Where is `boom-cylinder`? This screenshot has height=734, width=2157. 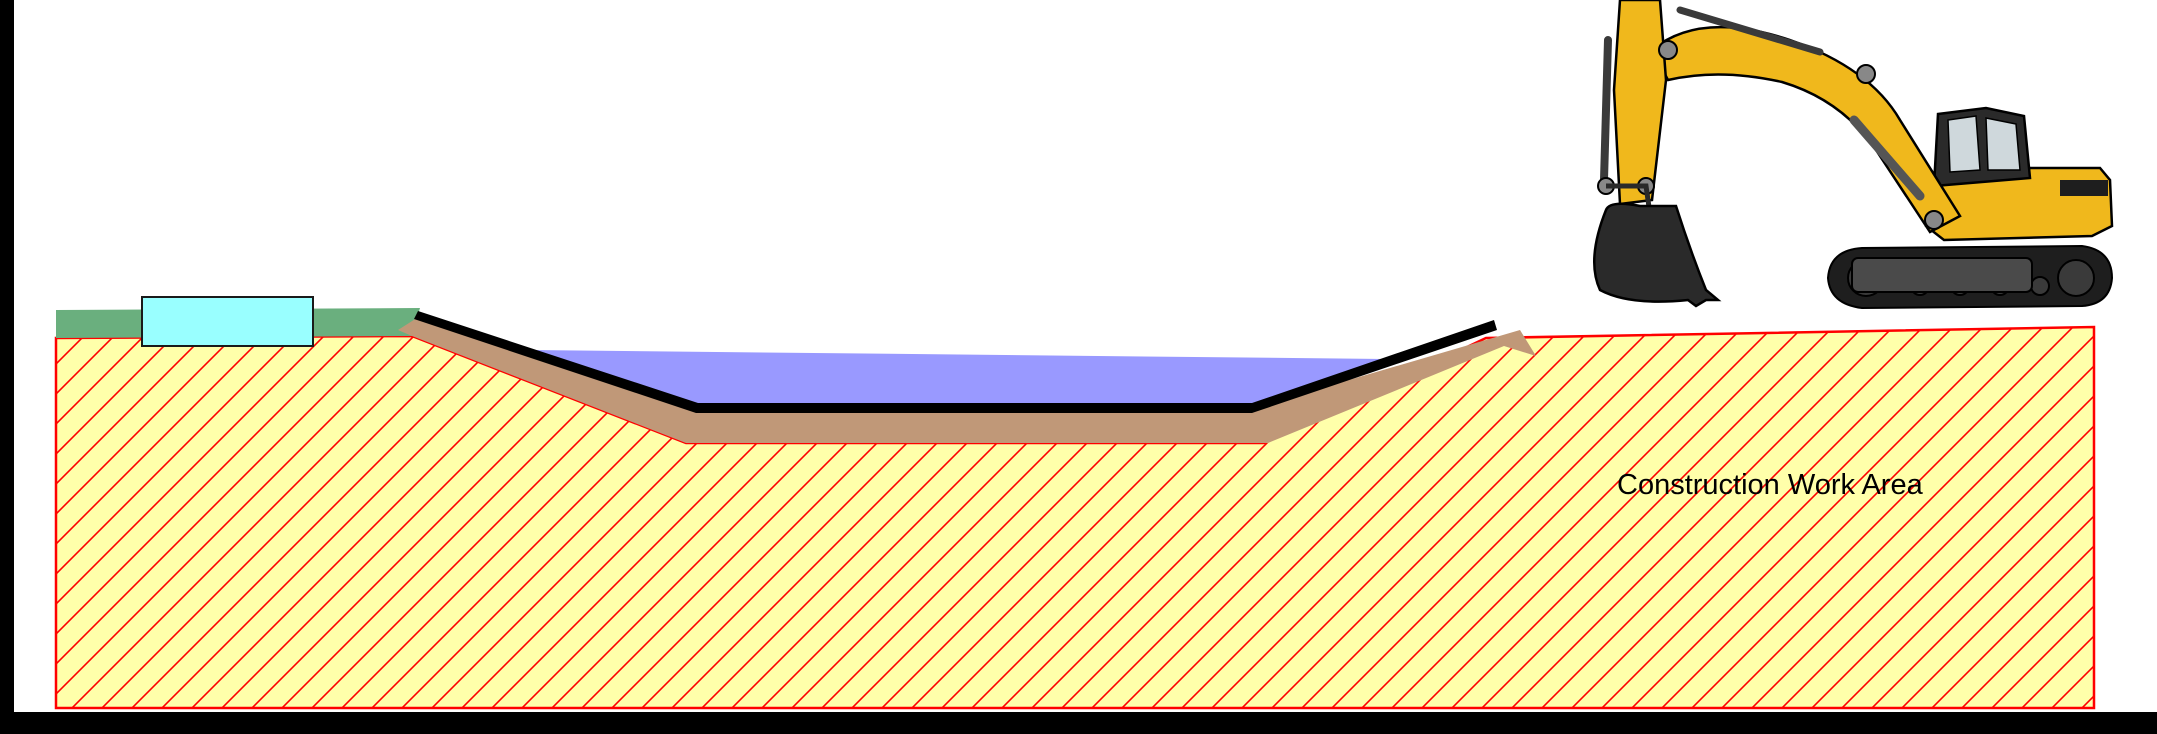 boom-cylinder is located at coordinates (1887, 158).